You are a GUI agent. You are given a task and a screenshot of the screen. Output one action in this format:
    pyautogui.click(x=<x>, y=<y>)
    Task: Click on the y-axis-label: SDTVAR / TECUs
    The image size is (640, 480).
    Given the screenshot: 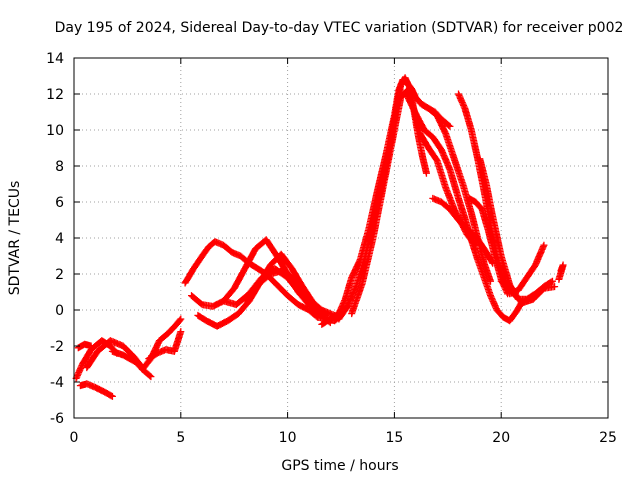 What is the action you would take?
    pyautogui.click(x=15, y=238)
    